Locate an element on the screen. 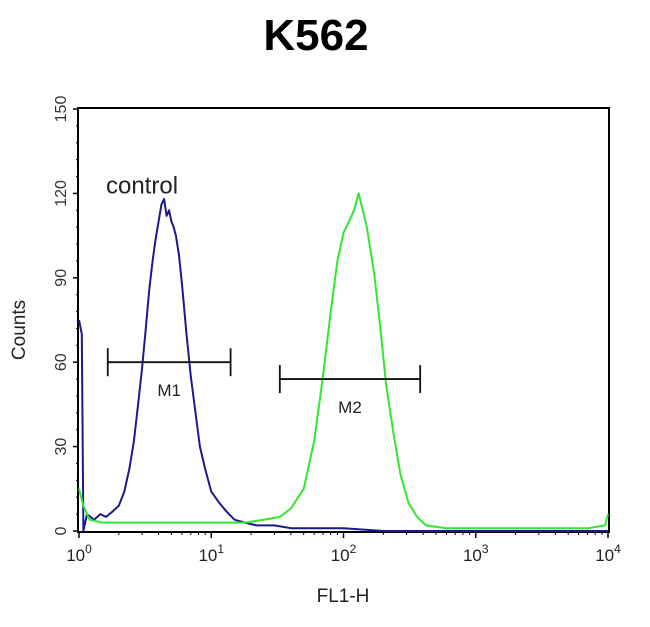 Image resolution: width=650 pixels, height=627 pixels. y-tick-label: 120 is located at coordinates (61, 193).